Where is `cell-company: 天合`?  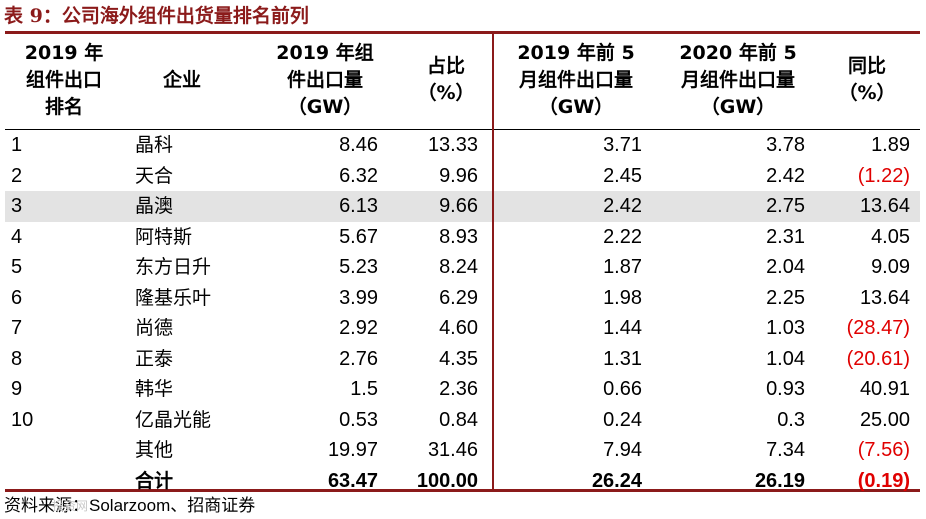 cell-company: 天合 is located at coordinates (154, 175).